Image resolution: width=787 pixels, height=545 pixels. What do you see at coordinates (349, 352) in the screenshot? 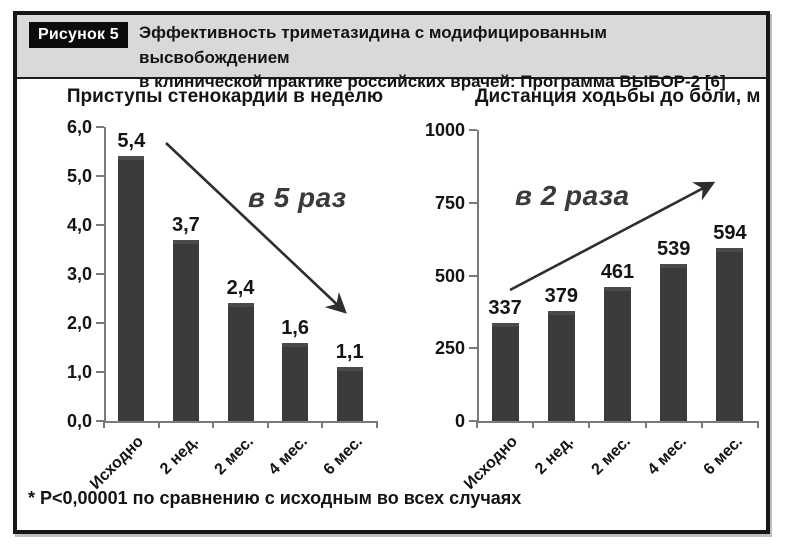
I see `bar-value-label: 1,1` at bounding box center [349, 352].